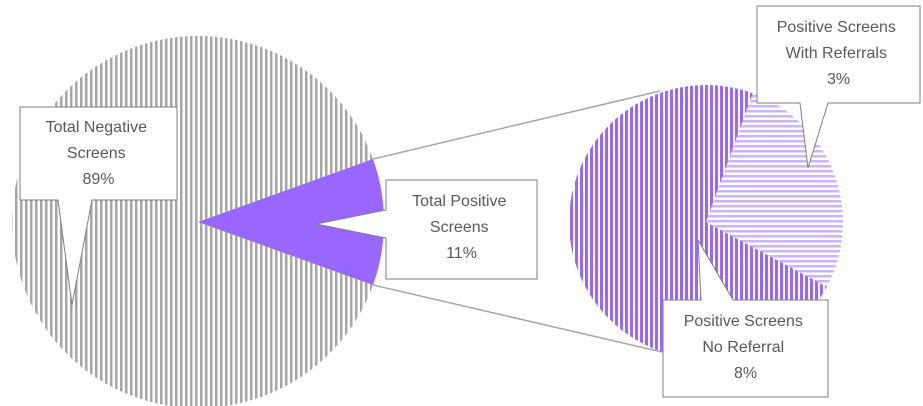 This screenshot has width=923, height=406. I want to click on svg-text:Positive Screens No Re: Positive Screens No Referral 8%, so click(746, 347).